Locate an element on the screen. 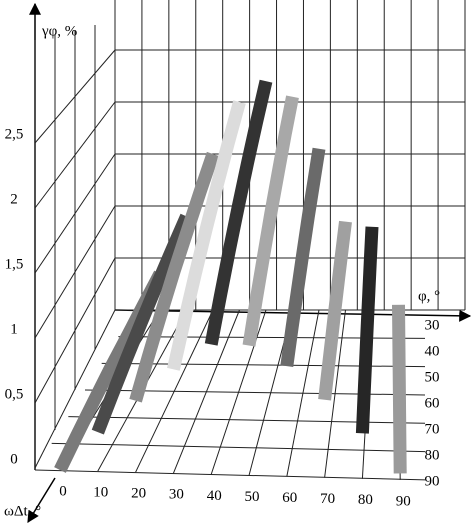  z-tick-label: 80 is located at coordinates (432, 455).